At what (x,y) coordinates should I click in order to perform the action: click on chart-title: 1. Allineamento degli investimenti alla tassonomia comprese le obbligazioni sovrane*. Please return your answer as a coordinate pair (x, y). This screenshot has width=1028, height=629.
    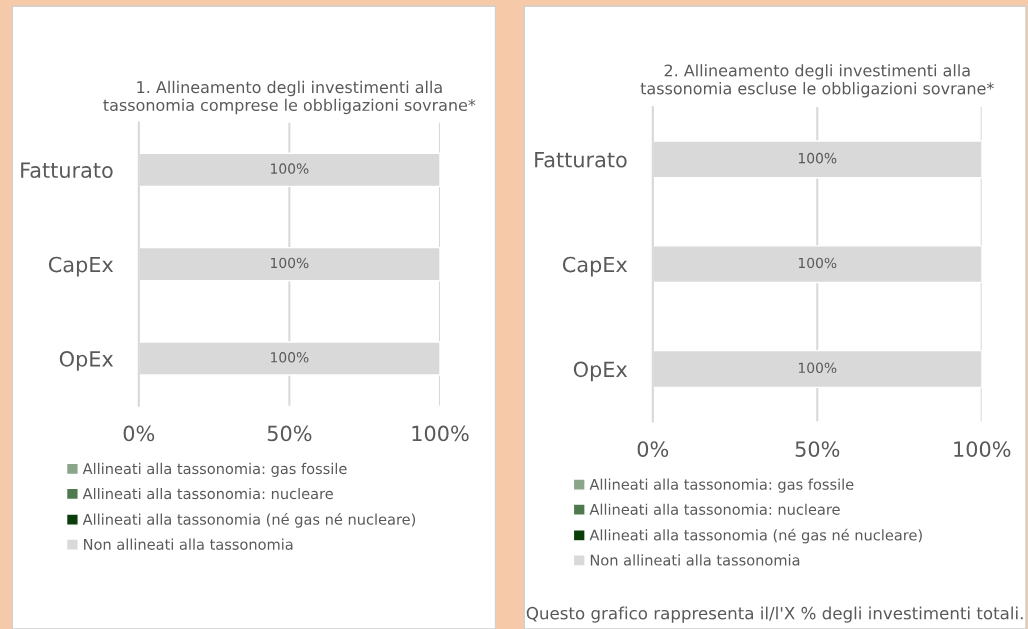
    Looking at the image, I should click on (289, 97).